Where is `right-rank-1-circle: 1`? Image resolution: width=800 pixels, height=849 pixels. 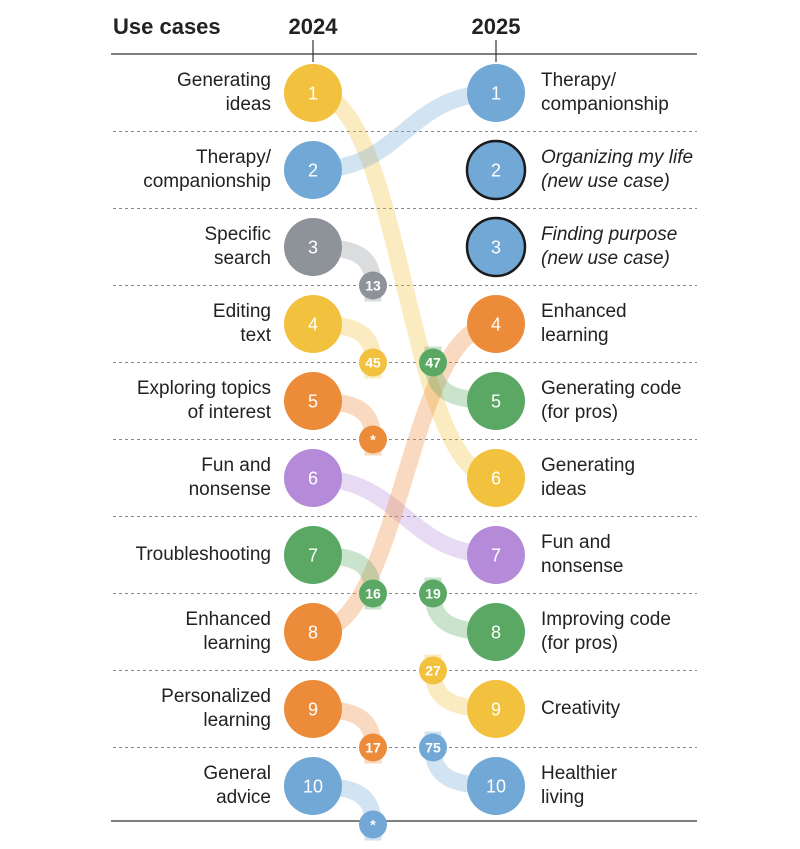 right-rank-1-circle: 1 is located at coordinates (496, 93).